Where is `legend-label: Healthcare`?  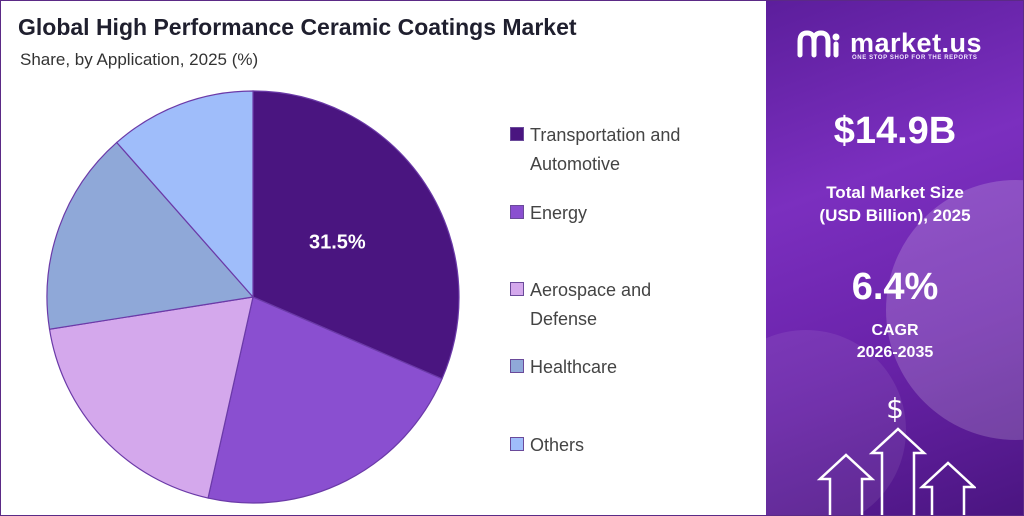 legend-label: Healthcare is located at coordinates (574, 367).